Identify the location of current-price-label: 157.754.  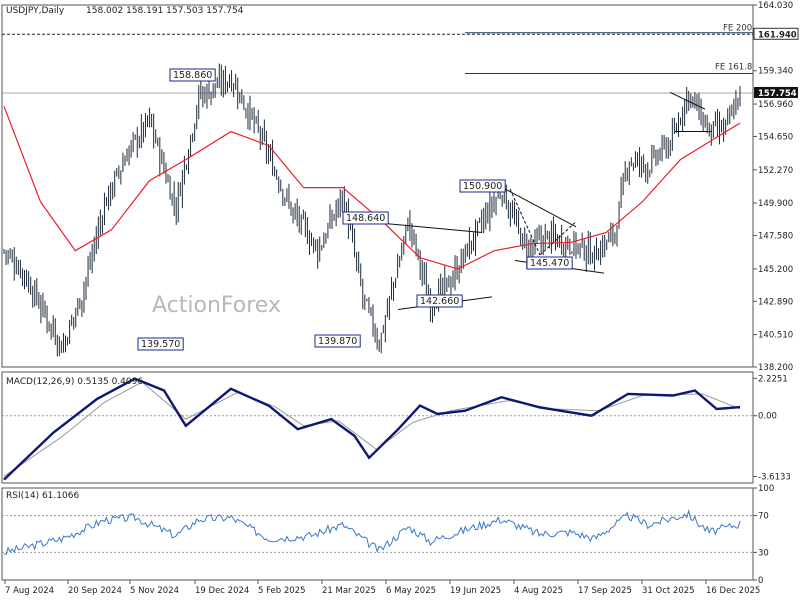
(777, 94).